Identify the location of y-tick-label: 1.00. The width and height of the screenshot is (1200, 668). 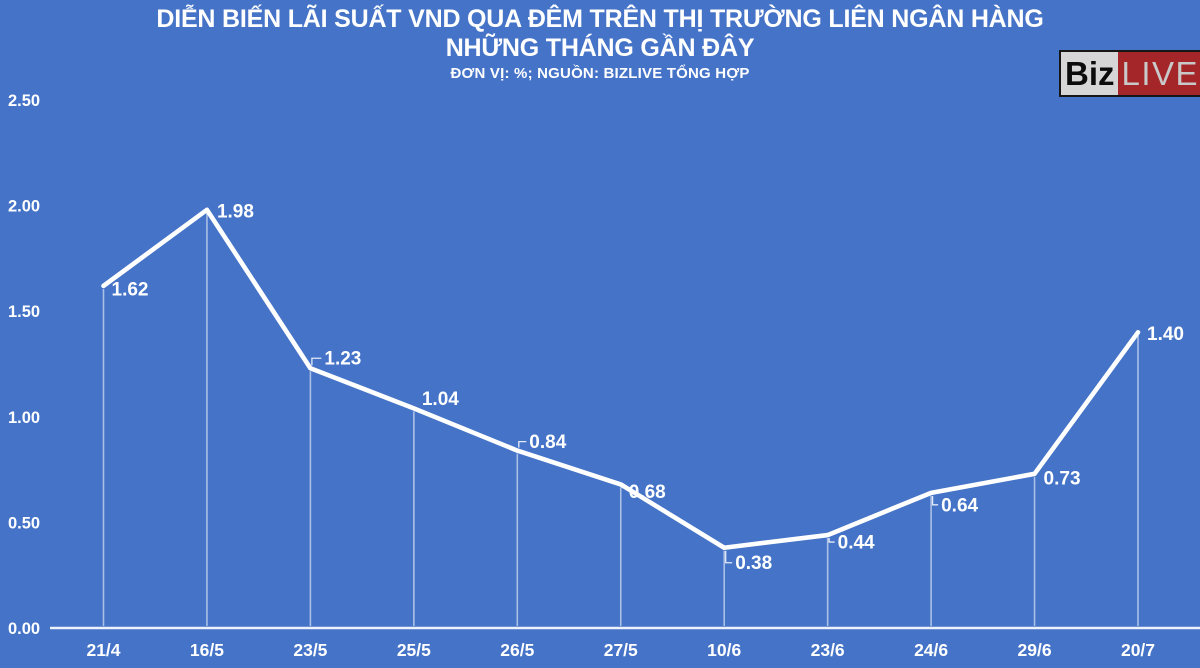
(24, 418).